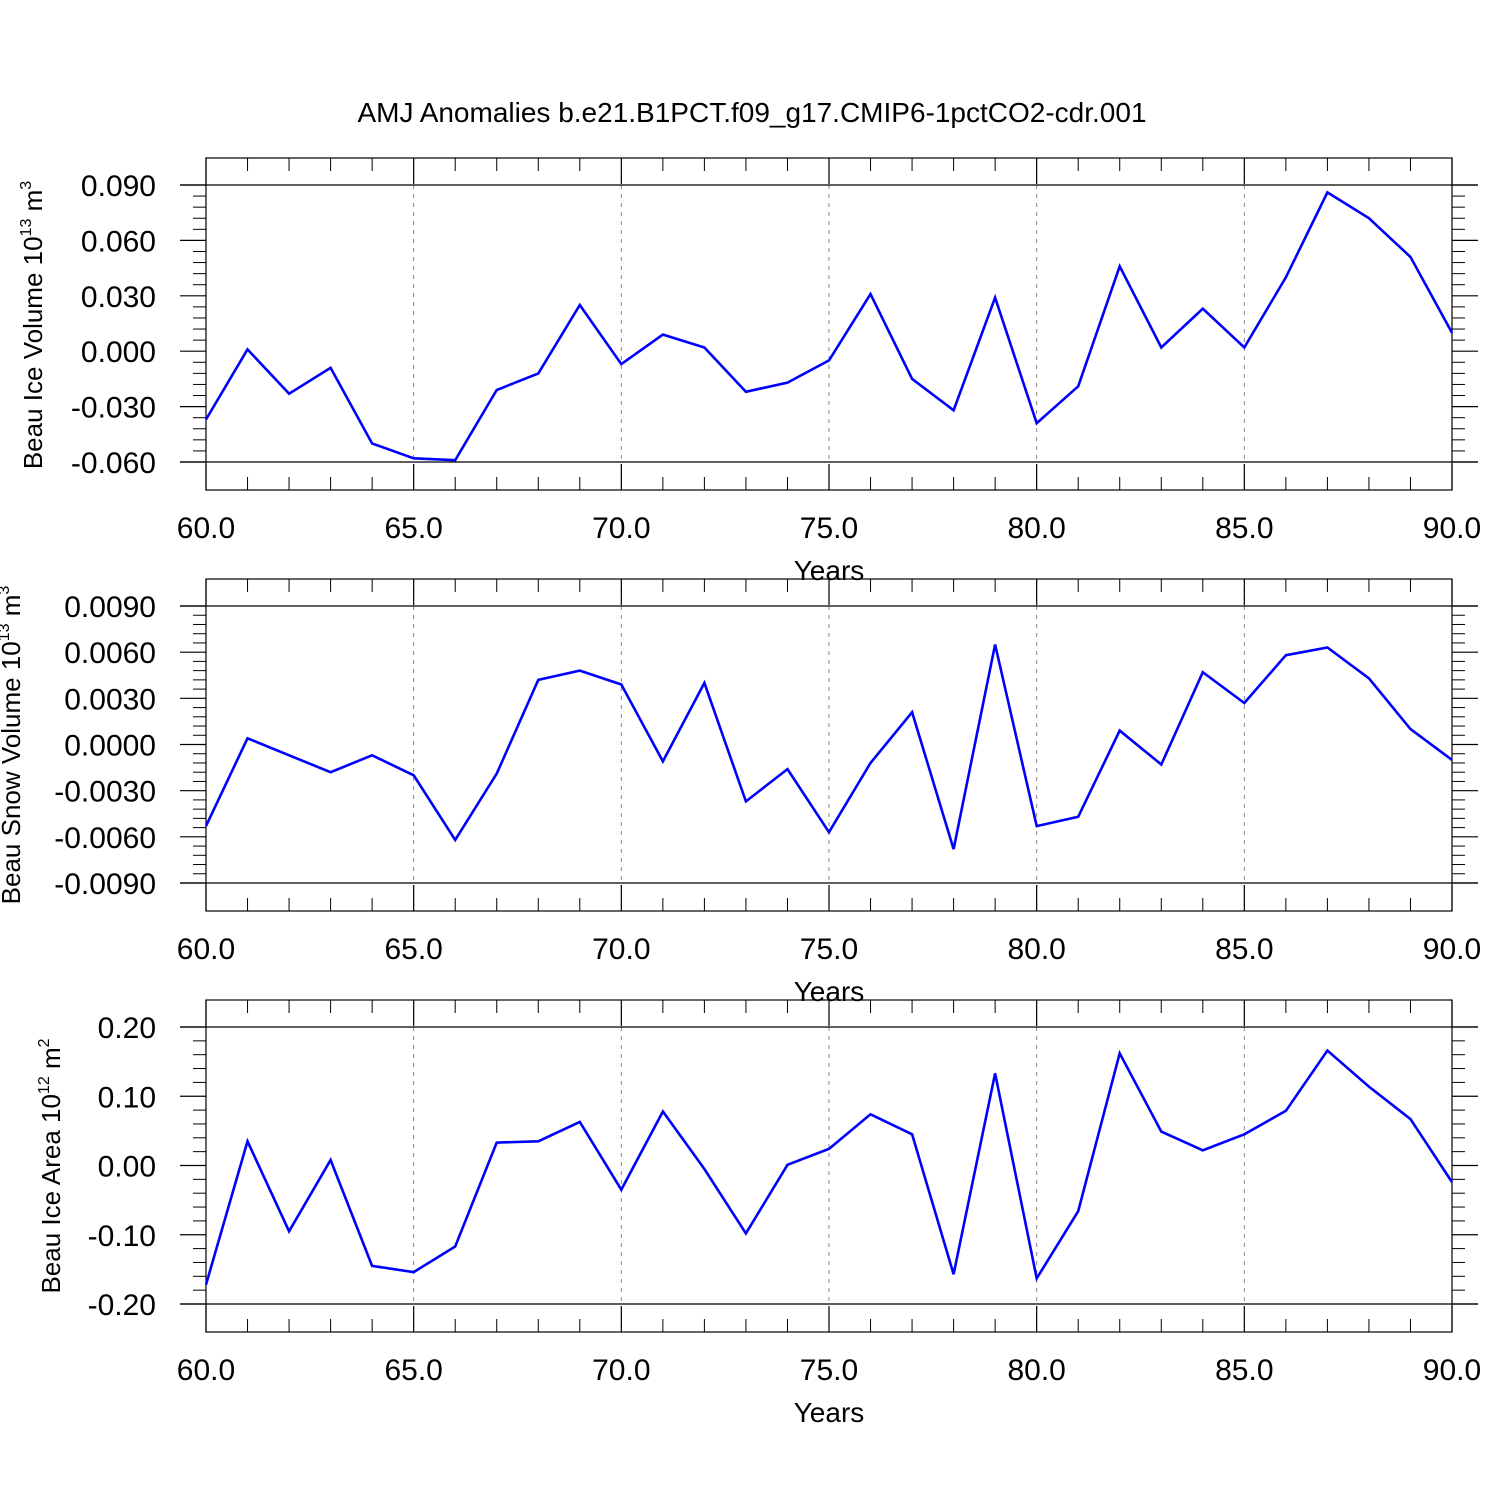  Describe the element at coordinates (127, 1028) in the screenshot. I see `y-tick-label: 0.20` at that location.